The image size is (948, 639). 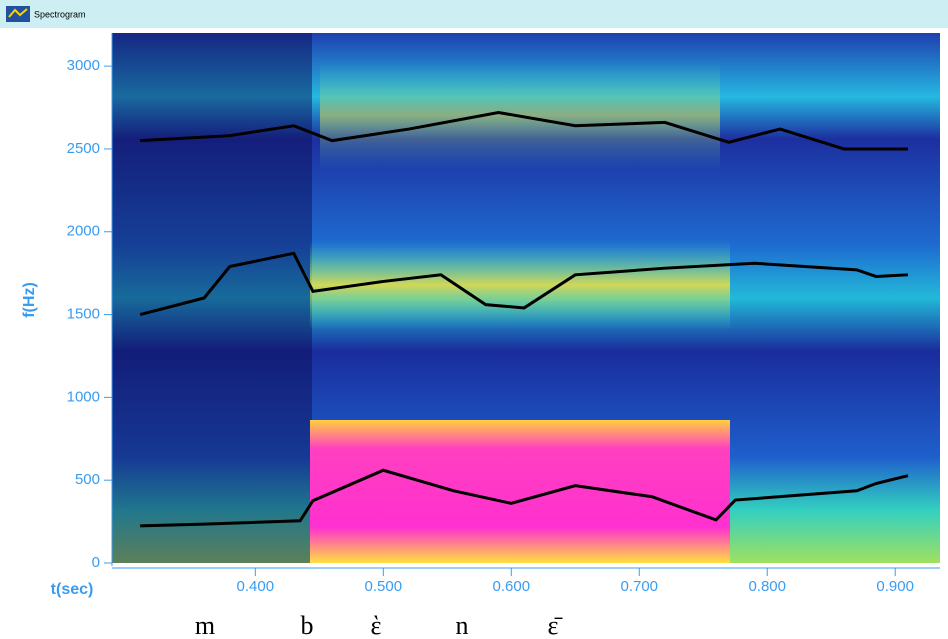 What do you see at coordinates (474, 14) in the screenshot?
I see `title-bar` at bounding box center [474, 14].